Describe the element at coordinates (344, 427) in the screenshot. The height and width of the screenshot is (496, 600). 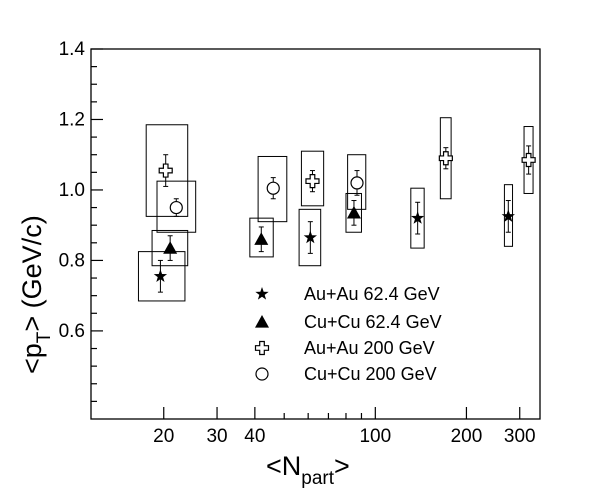
I see `x-axis: 20 30 40 100 200 300` at that location.